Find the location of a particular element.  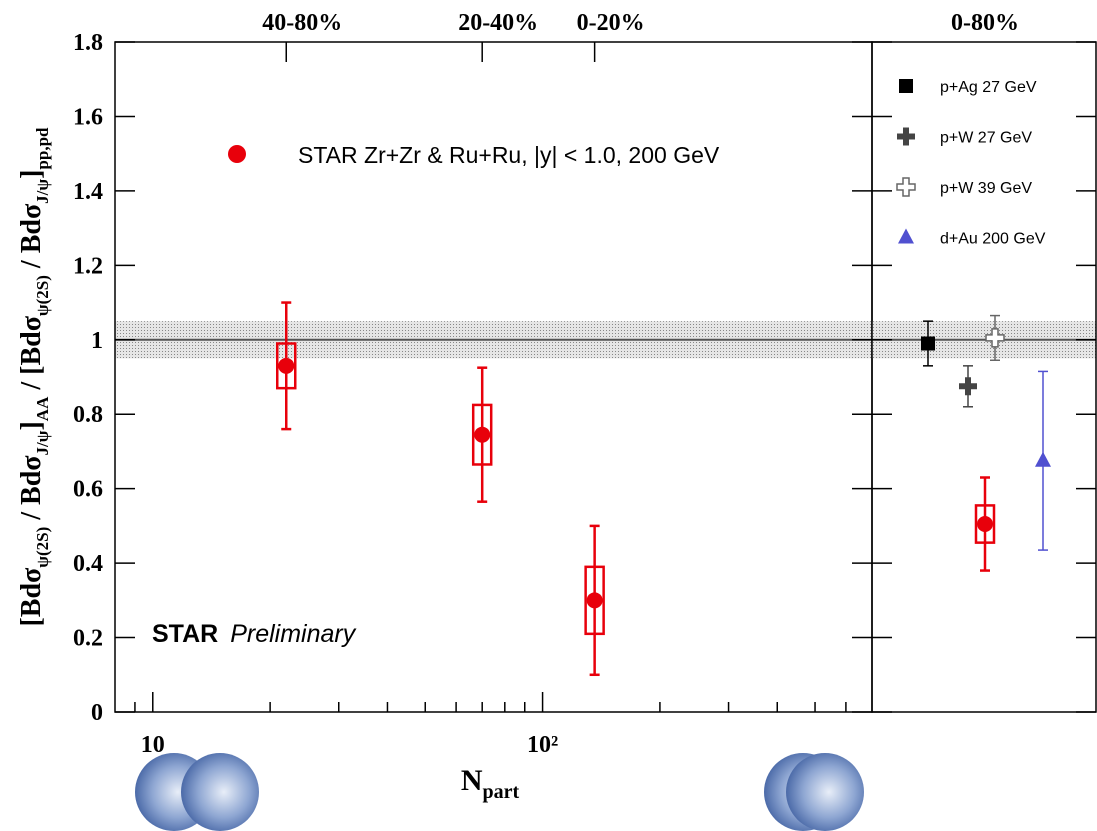

top-label: 0-20% is located at coordinates (611, 23).